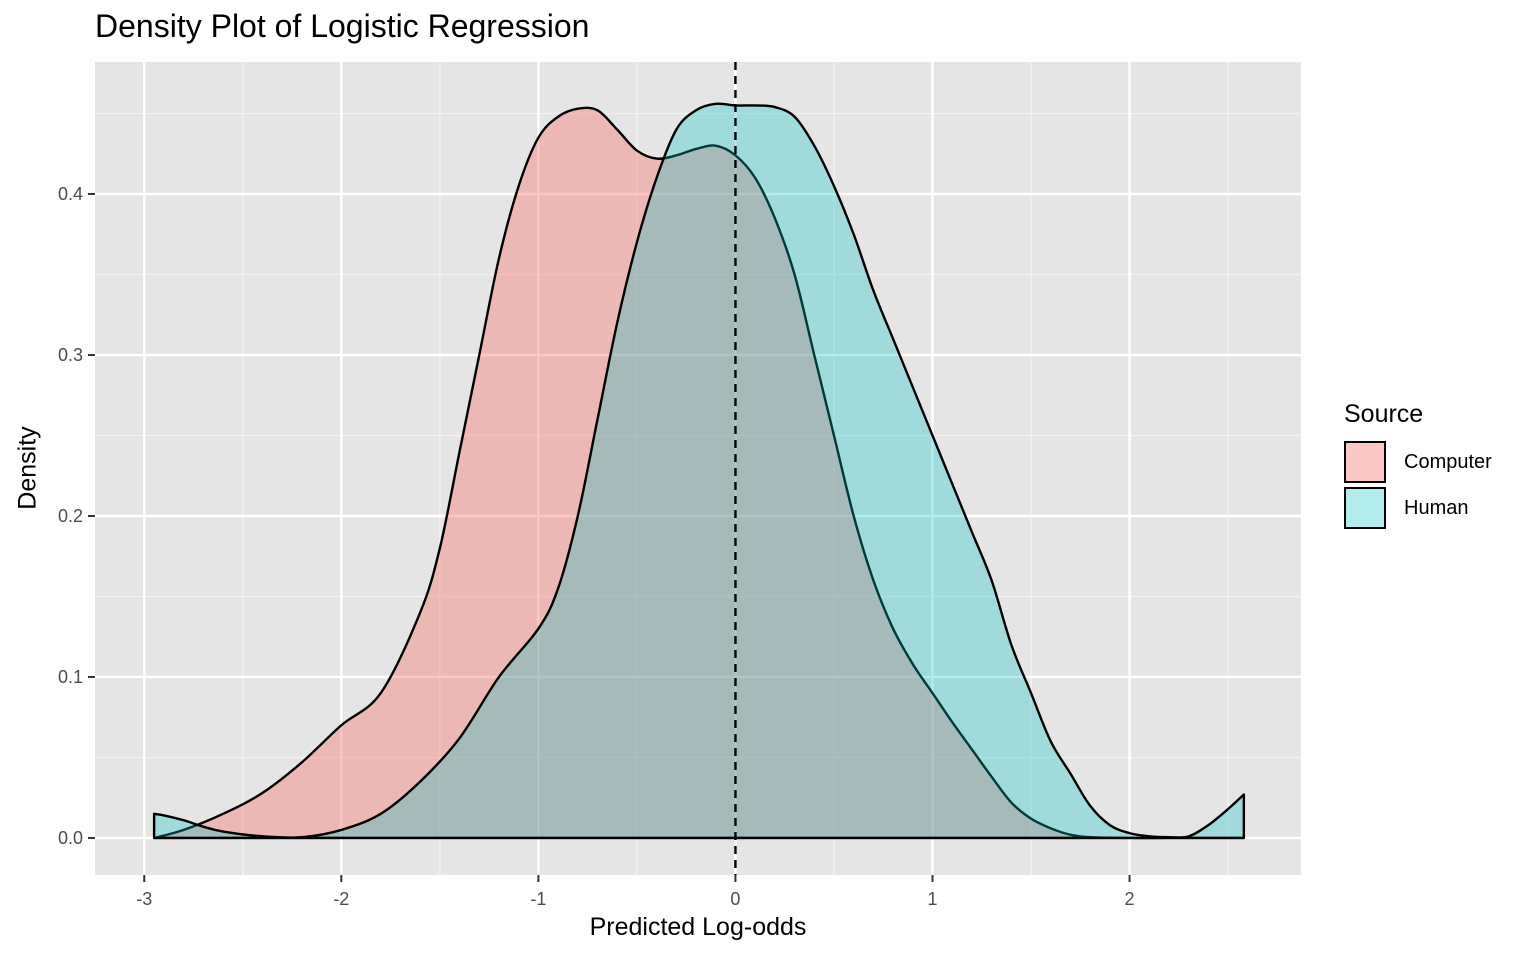  What do you see at coordinates (1130, 899) in the screenshot?
I see `x-tick-label: 2` at bounding box center [1130, 899].